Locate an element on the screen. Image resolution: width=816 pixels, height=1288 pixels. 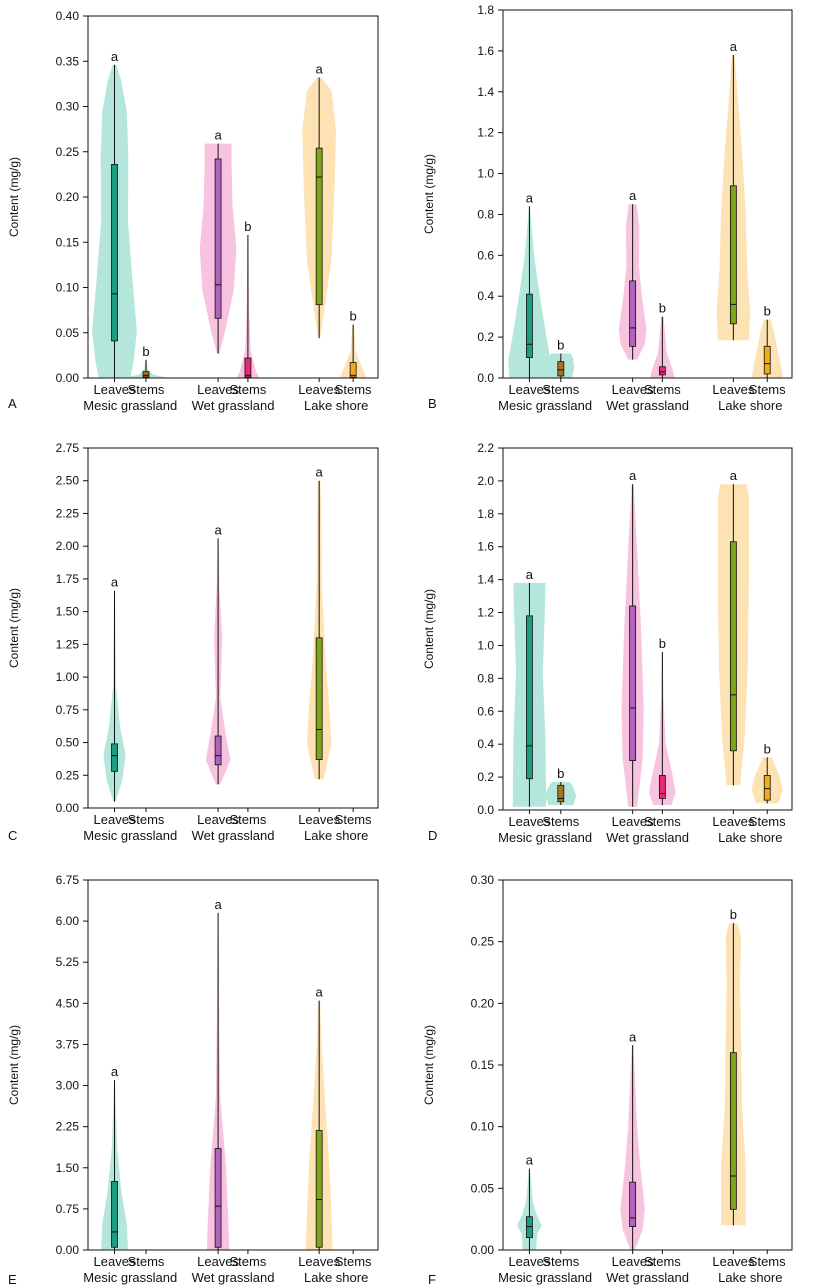
y-tick-label: 6.75 is located at coordinates (68, 880).